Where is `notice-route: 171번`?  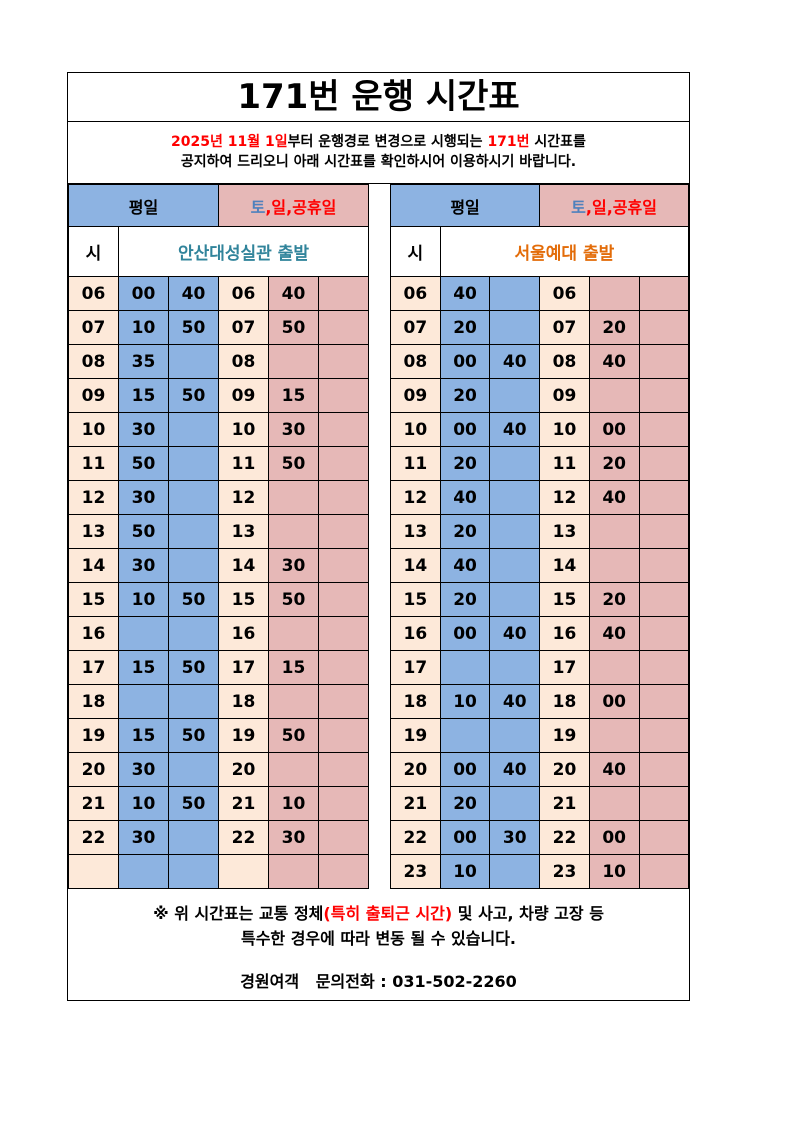 notice-route: 171번 is located at coordinates (508, 142).